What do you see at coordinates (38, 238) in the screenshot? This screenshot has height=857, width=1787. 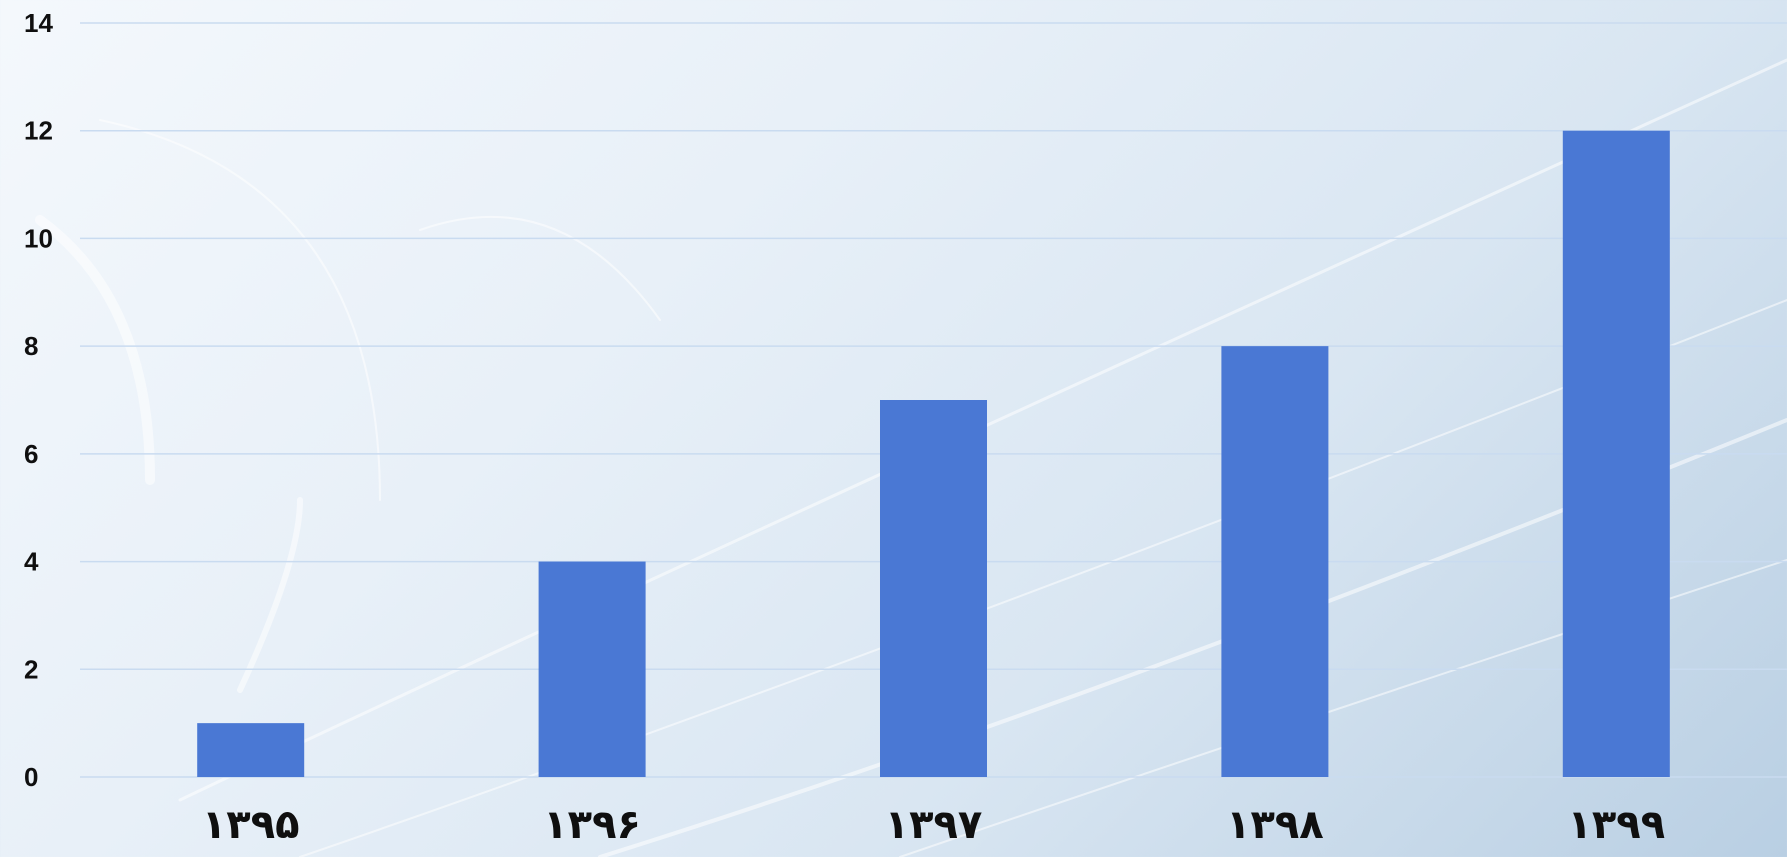 I see `y-tick-label: 10` at bounding box center [38, 238].